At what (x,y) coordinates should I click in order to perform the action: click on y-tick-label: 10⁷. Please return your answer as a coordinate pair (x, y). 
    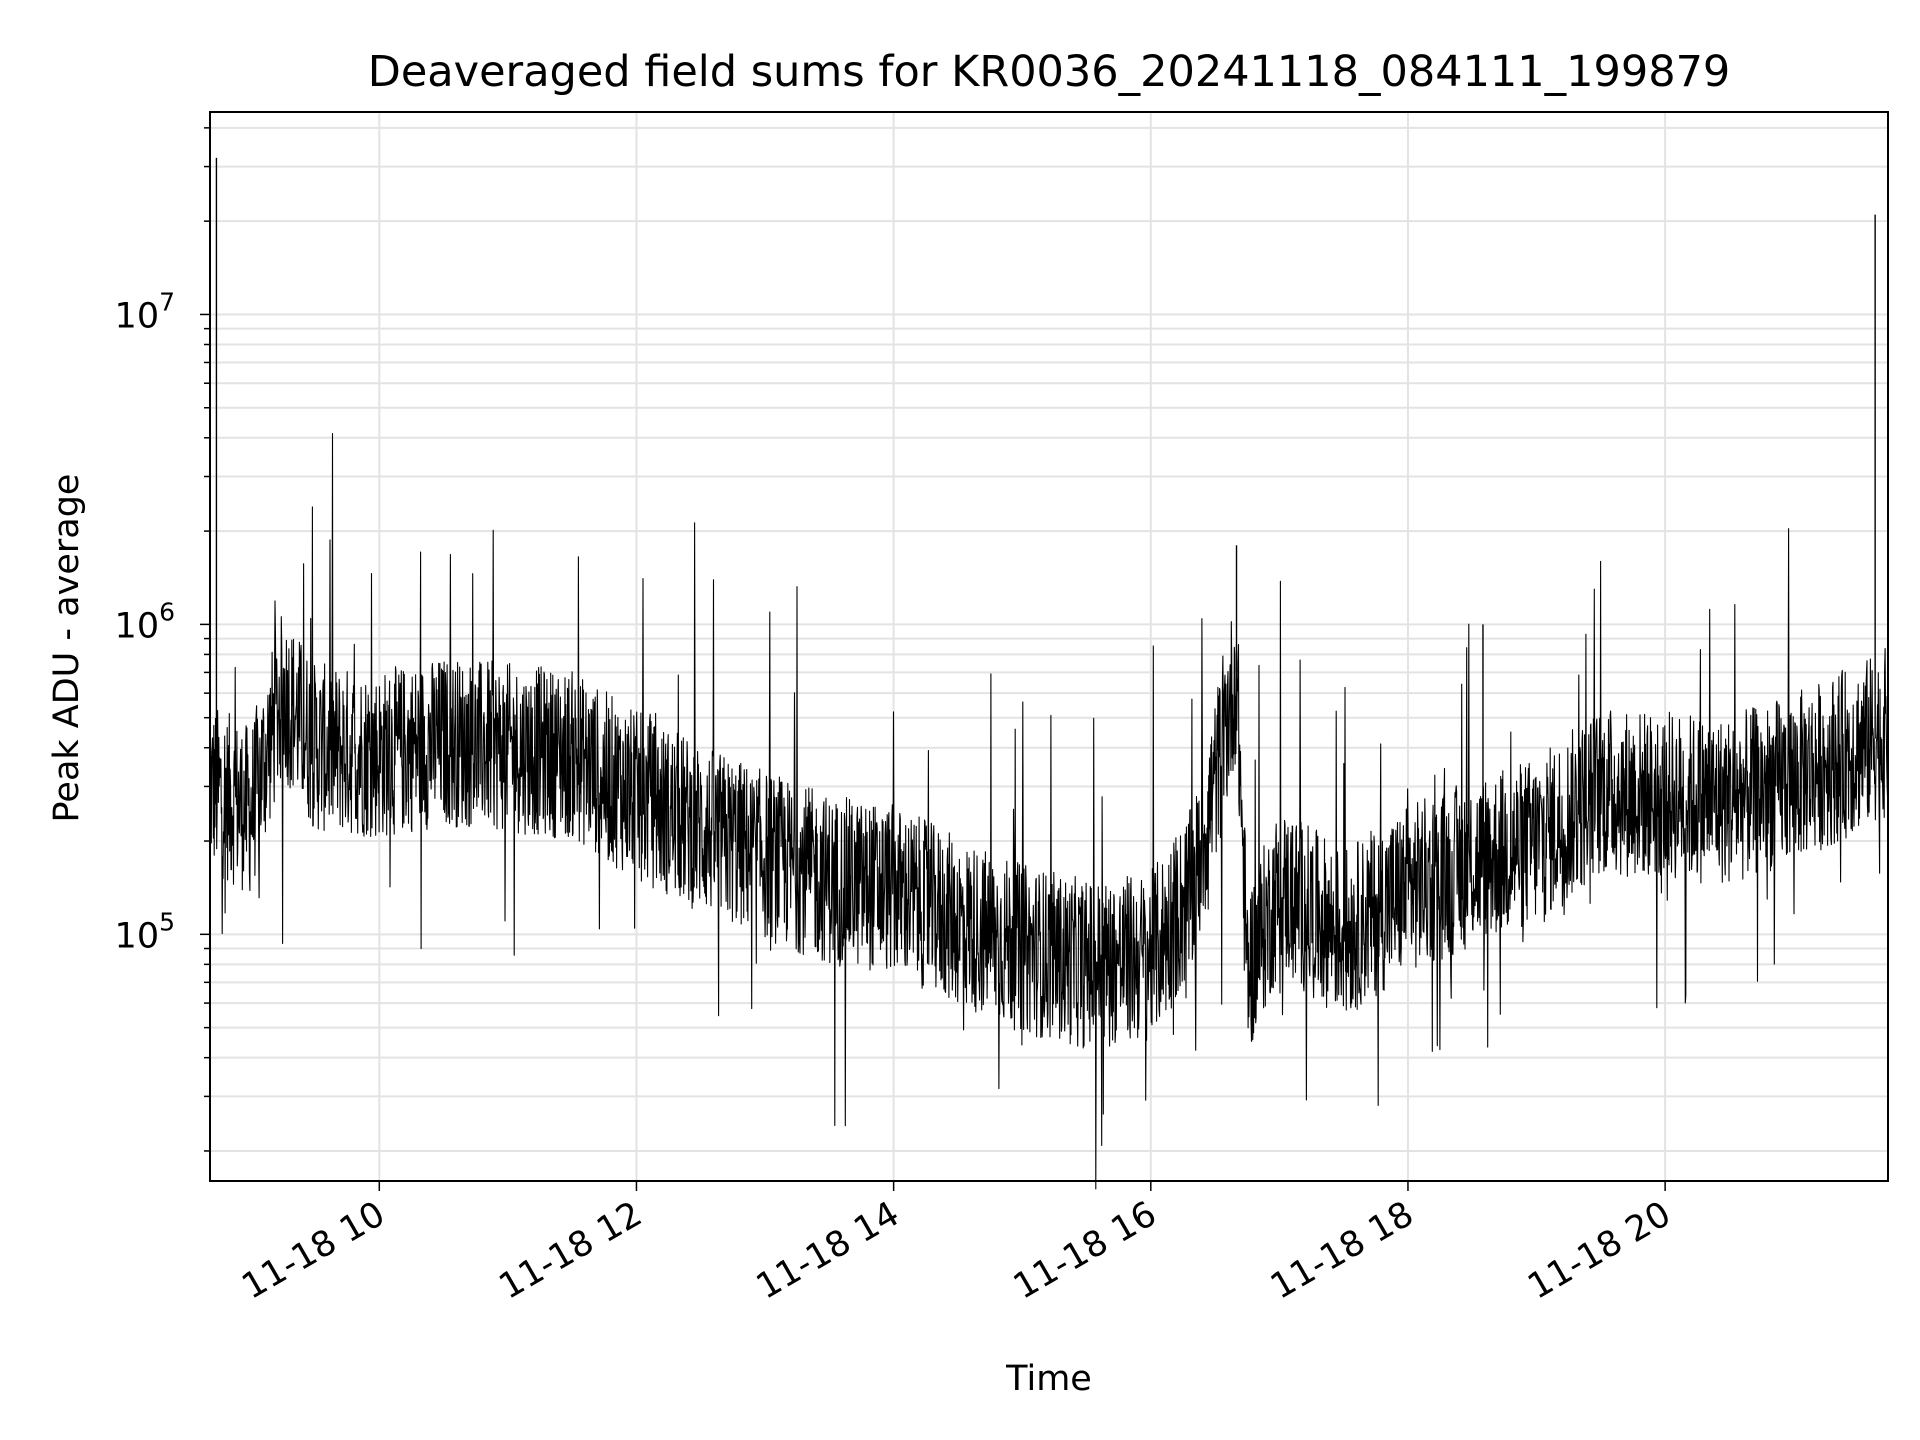
    Looking at the image, I should click on (145, 311).